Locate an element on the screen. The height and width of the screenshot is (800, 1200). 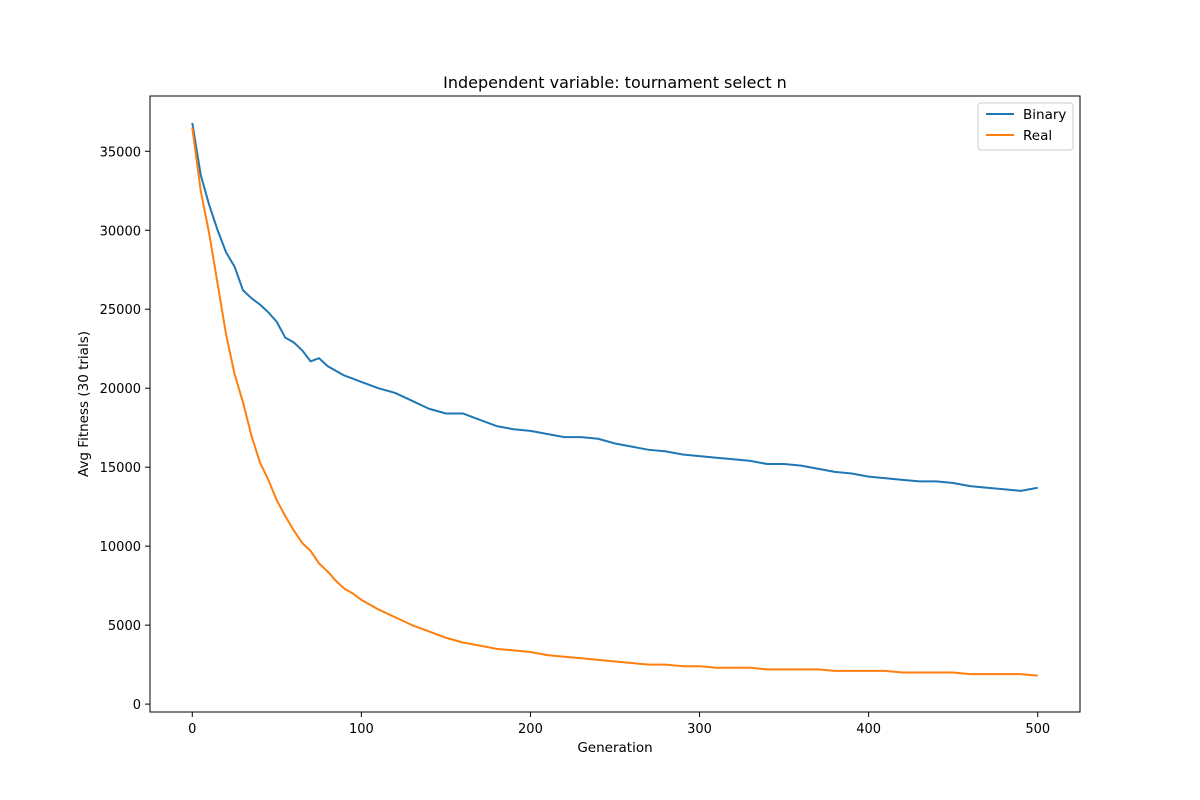
legend-label-binary: Binary is located at coordinates (1044, 115).